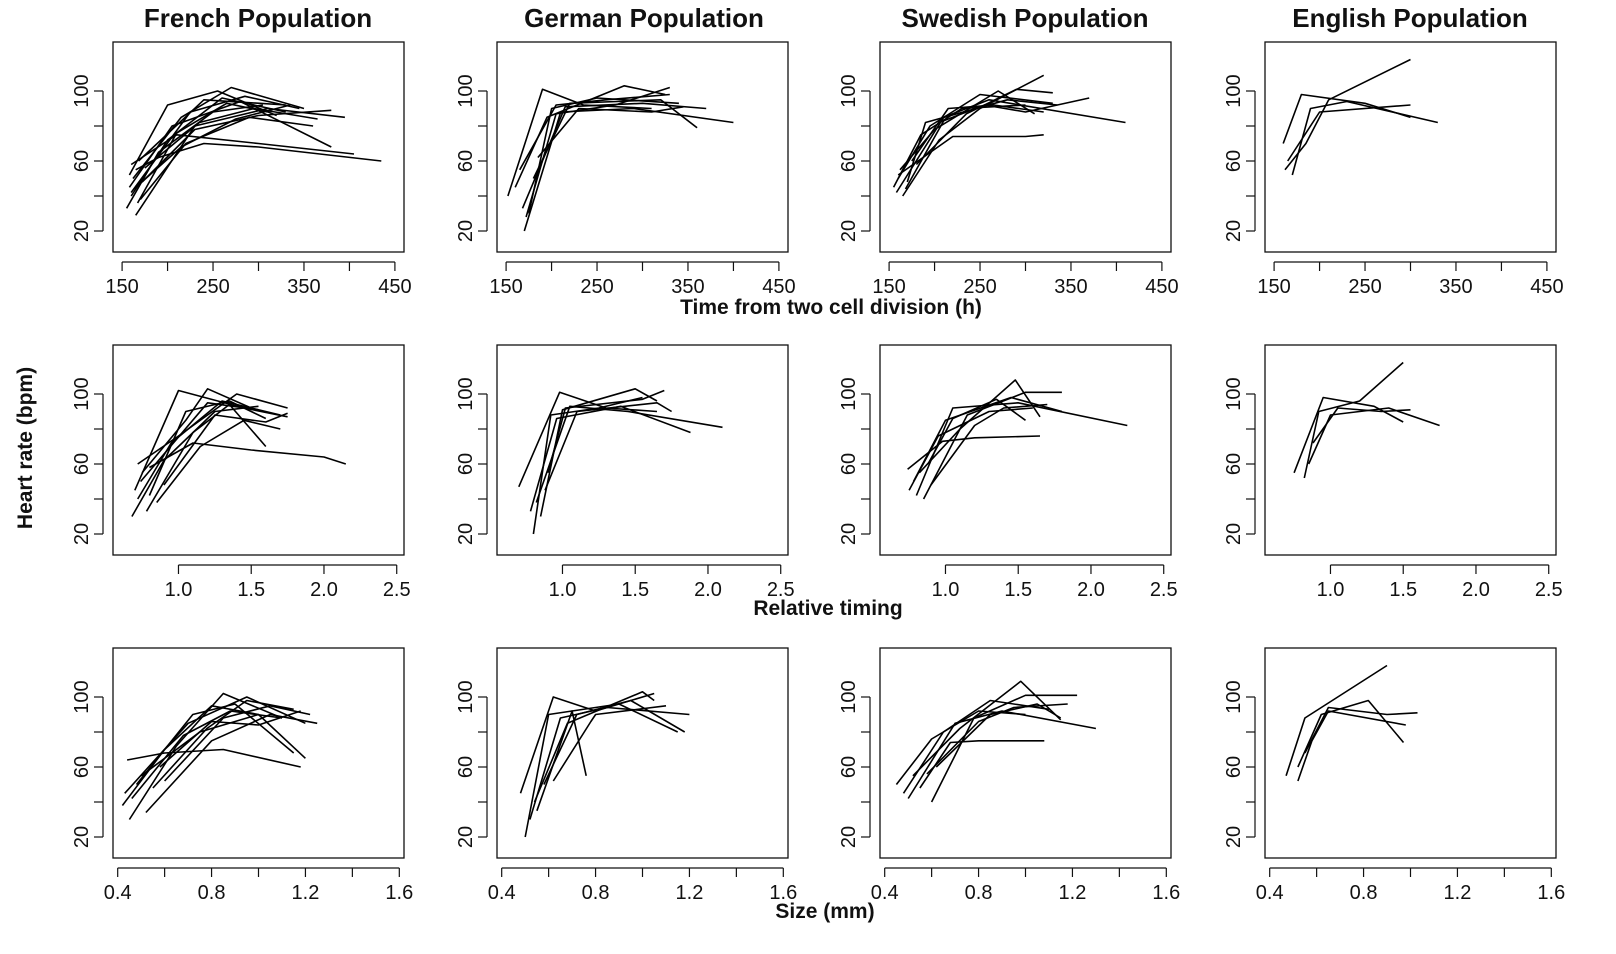 This screenshot has width=1616, height=954. Describe the element at coordinates (824, 911) in the screenshot. I see `x-axis-title-row-3: Size (mm)` at that location.